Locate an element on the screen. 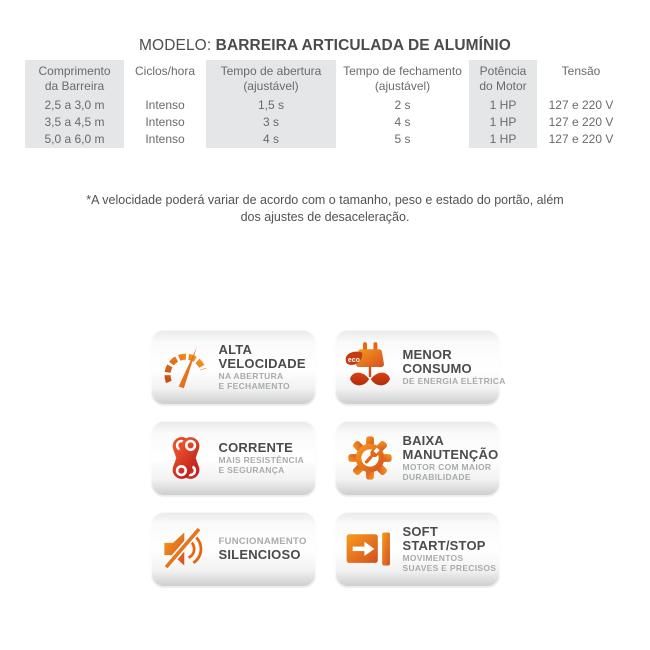 The width and height of the screenshot is (650, 650). badge-text: CORRENTE MAIS RESISTÊNCIA E SEGURANÇA is located at coordinates (262, 458).